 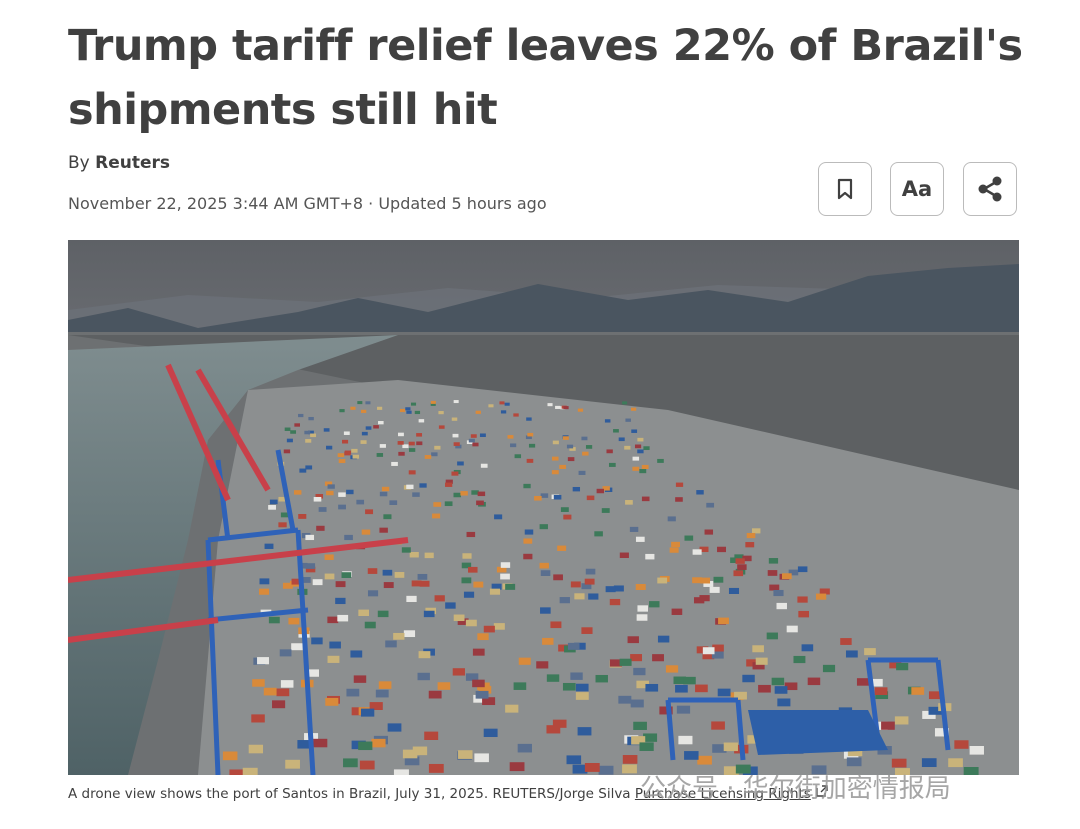 What do you see at coordinates (722, 794) in the screenshot?
I see `licensing-link: Purchase Licensing Rights` at bounding box center [722, 794].